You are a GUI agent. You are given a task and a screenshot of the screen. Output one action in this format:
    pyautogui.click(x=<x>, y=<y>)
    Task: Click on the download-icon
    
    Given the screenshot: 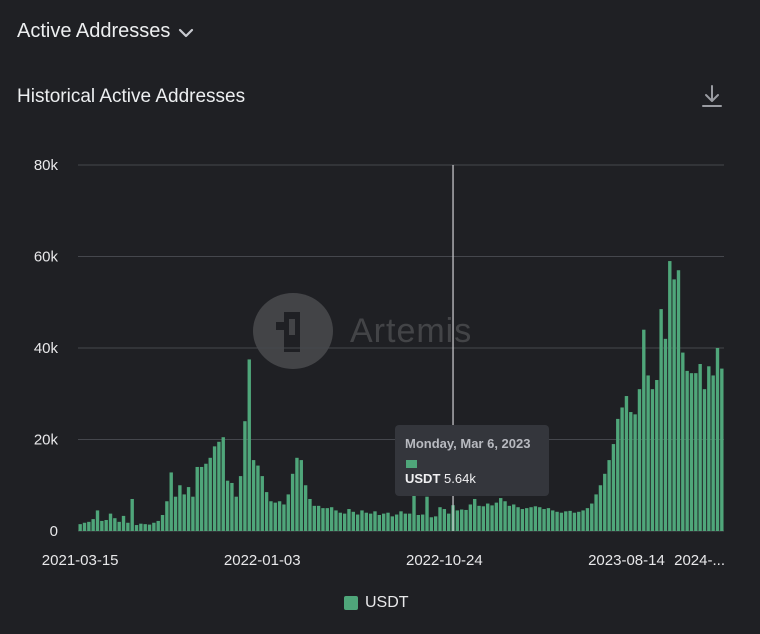 What is the action you would take?
    pyautogui.click(x=712, y=97)
    